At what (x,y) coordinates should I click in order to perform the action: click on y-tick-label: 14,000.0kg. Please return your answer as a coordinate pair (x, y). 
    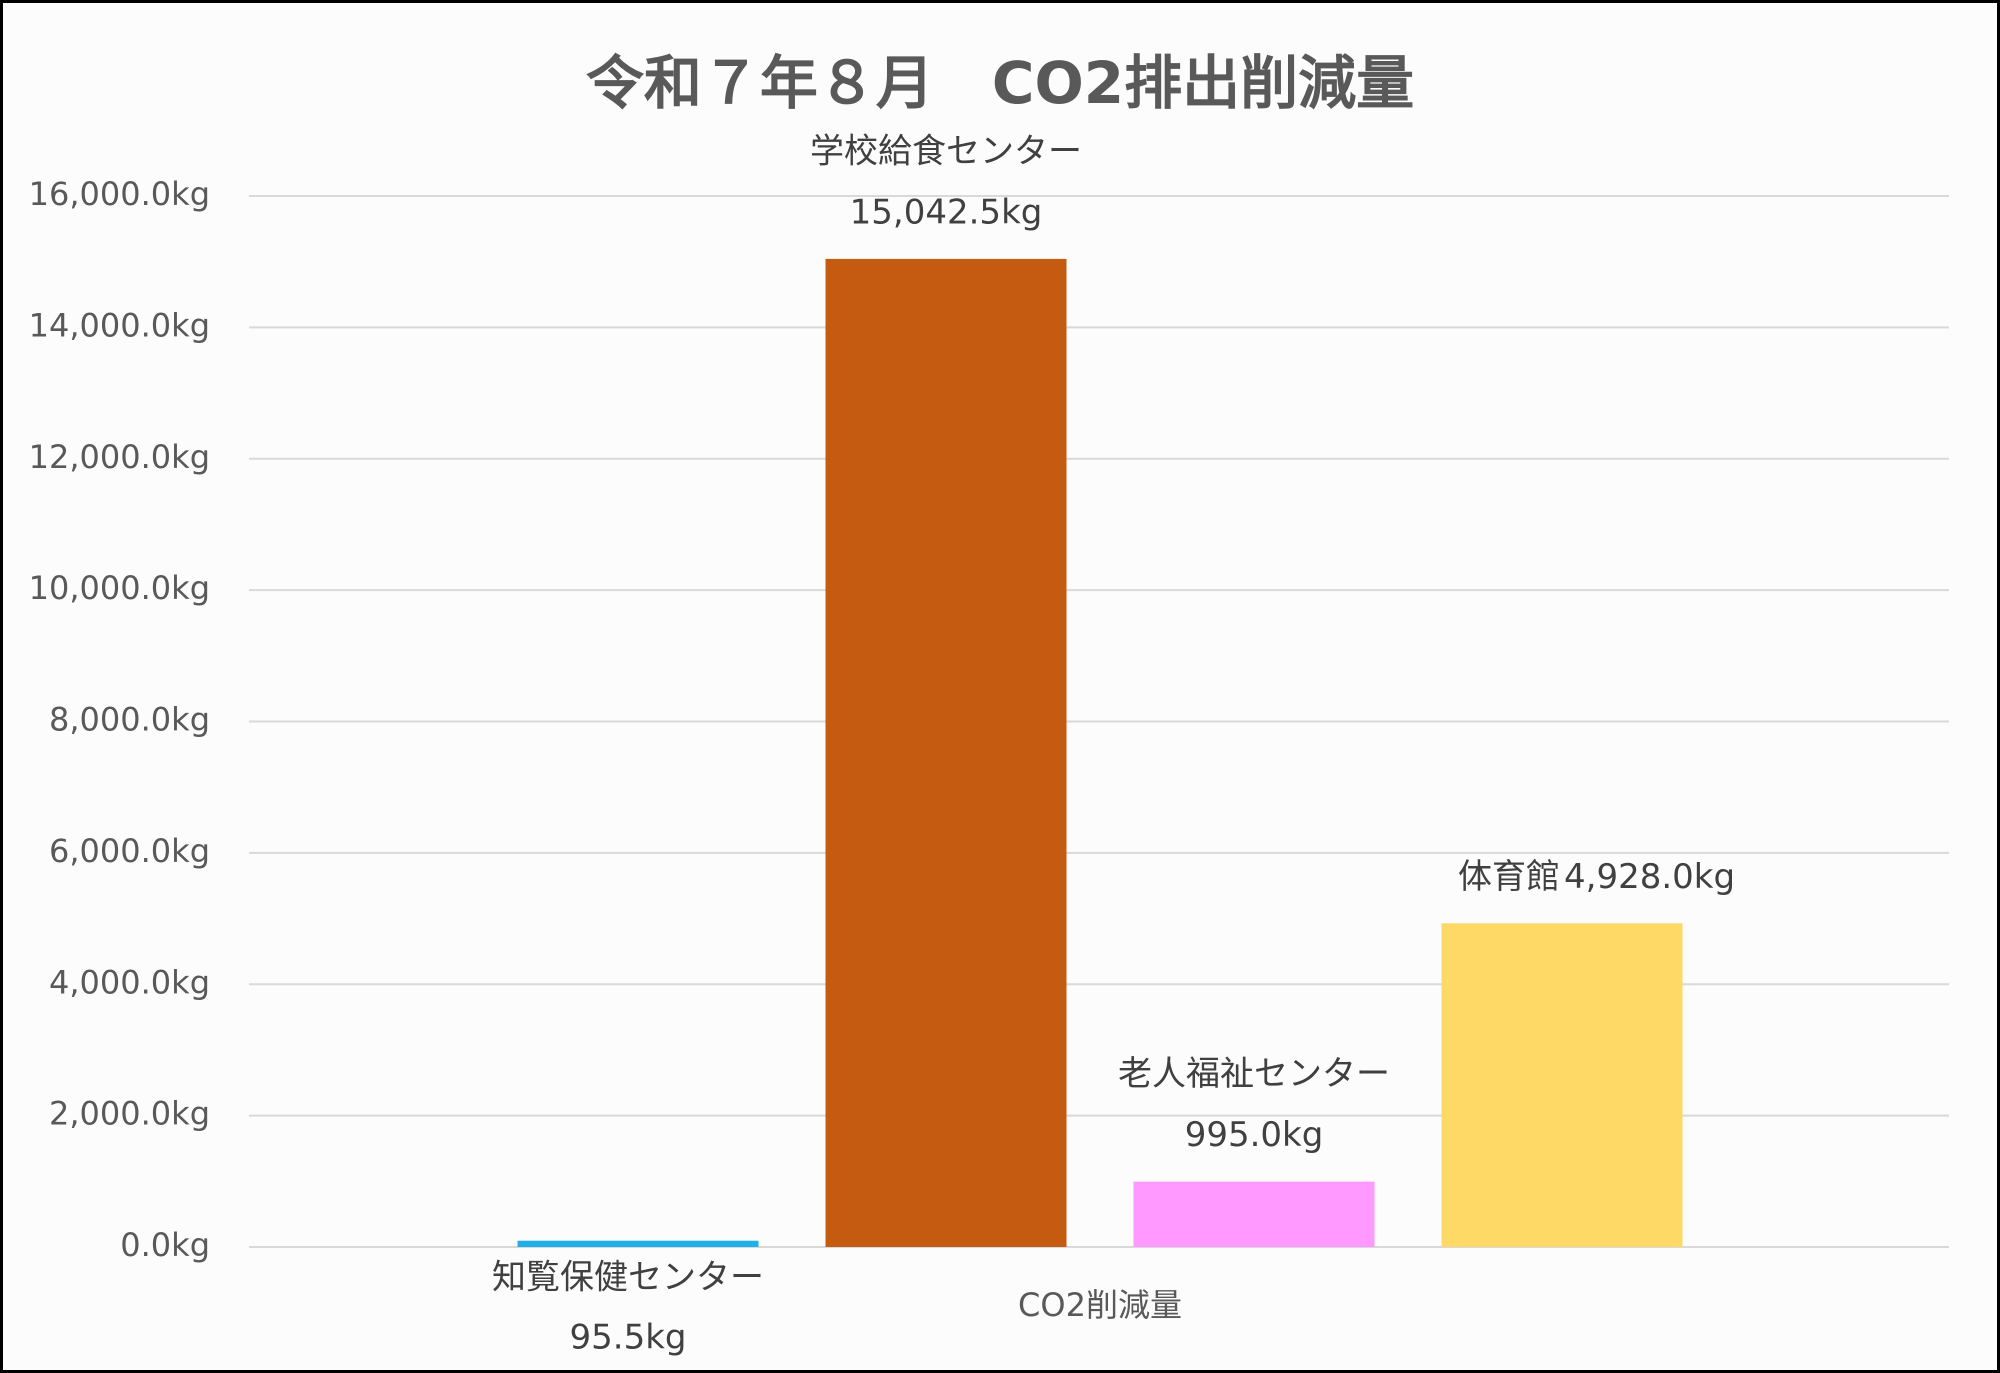
    Looking at the image, I should click on (119, 325).